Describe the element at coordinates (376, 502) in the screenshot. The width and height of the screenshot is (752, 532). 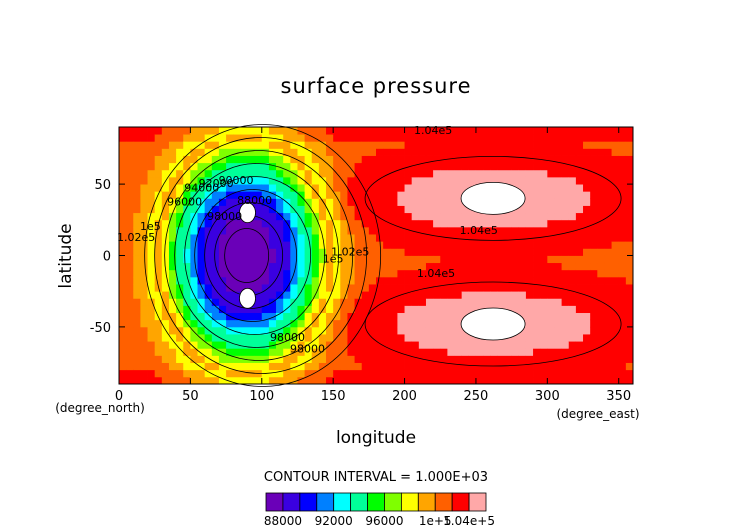
I see `colorbar` at that location.